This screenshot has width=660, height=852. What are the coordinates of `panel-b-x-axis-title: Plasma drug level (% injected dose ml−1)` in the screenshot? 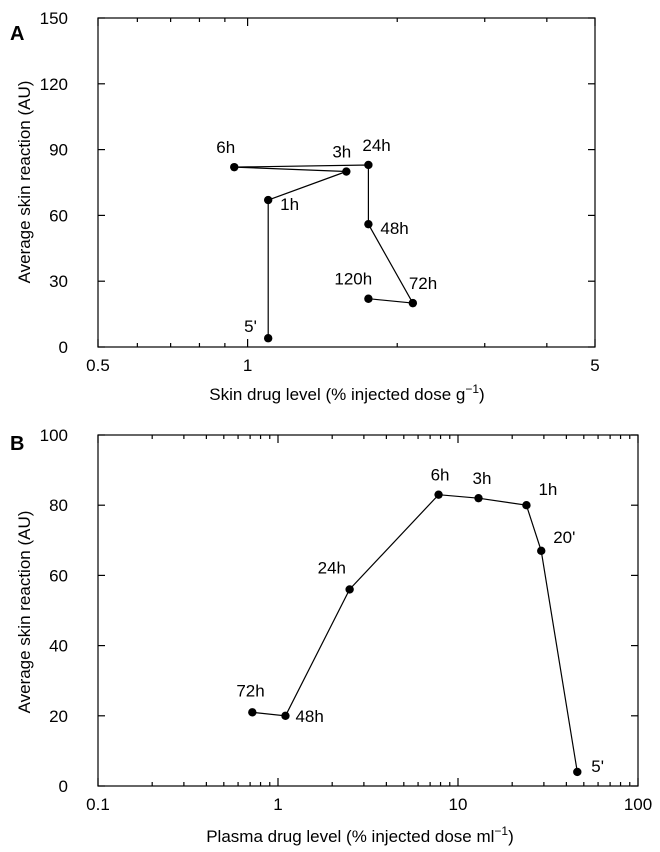 It's located at (360, 835).